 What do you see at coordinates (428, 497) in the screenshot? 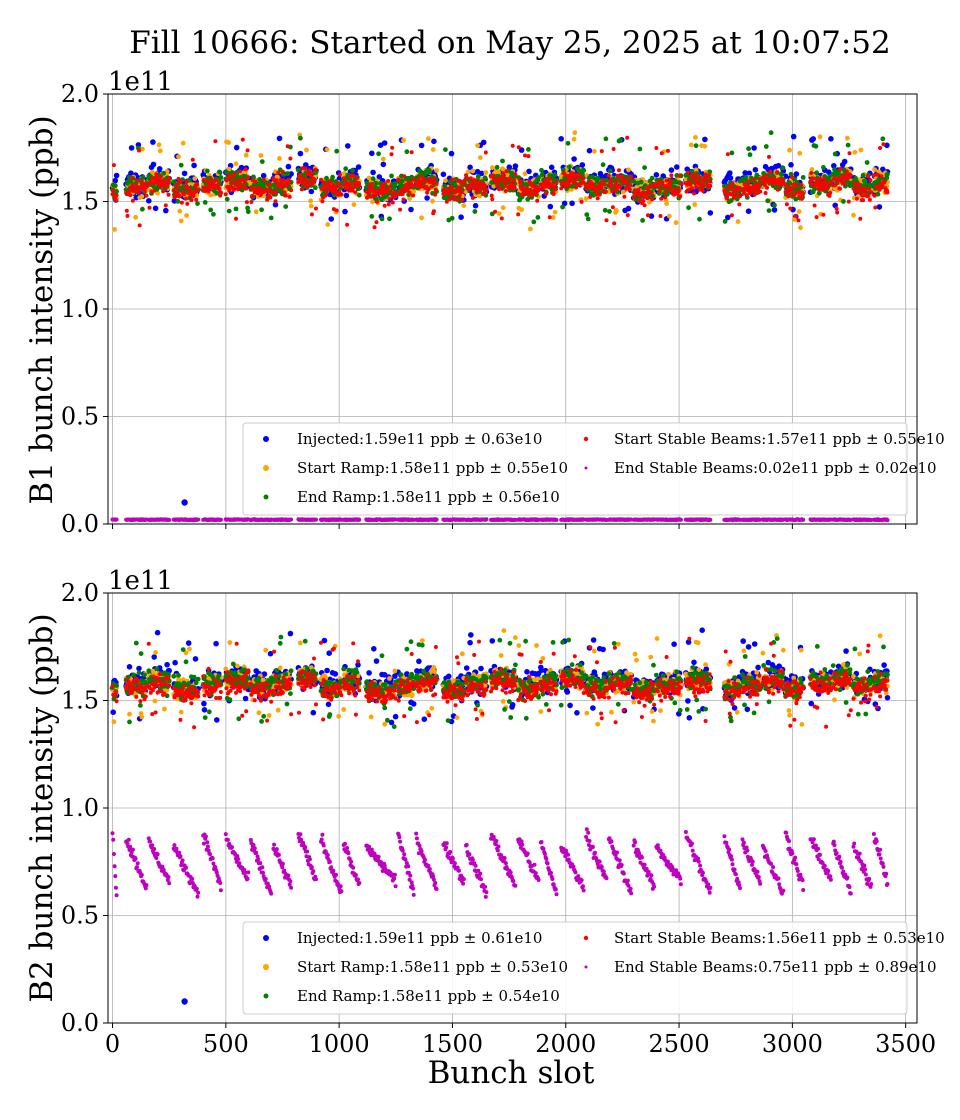
I see `b1-legend-end-ramp-label: End Ramp:1.58e11 ppb ± 0.56e10` at bounding box center [428, 497].